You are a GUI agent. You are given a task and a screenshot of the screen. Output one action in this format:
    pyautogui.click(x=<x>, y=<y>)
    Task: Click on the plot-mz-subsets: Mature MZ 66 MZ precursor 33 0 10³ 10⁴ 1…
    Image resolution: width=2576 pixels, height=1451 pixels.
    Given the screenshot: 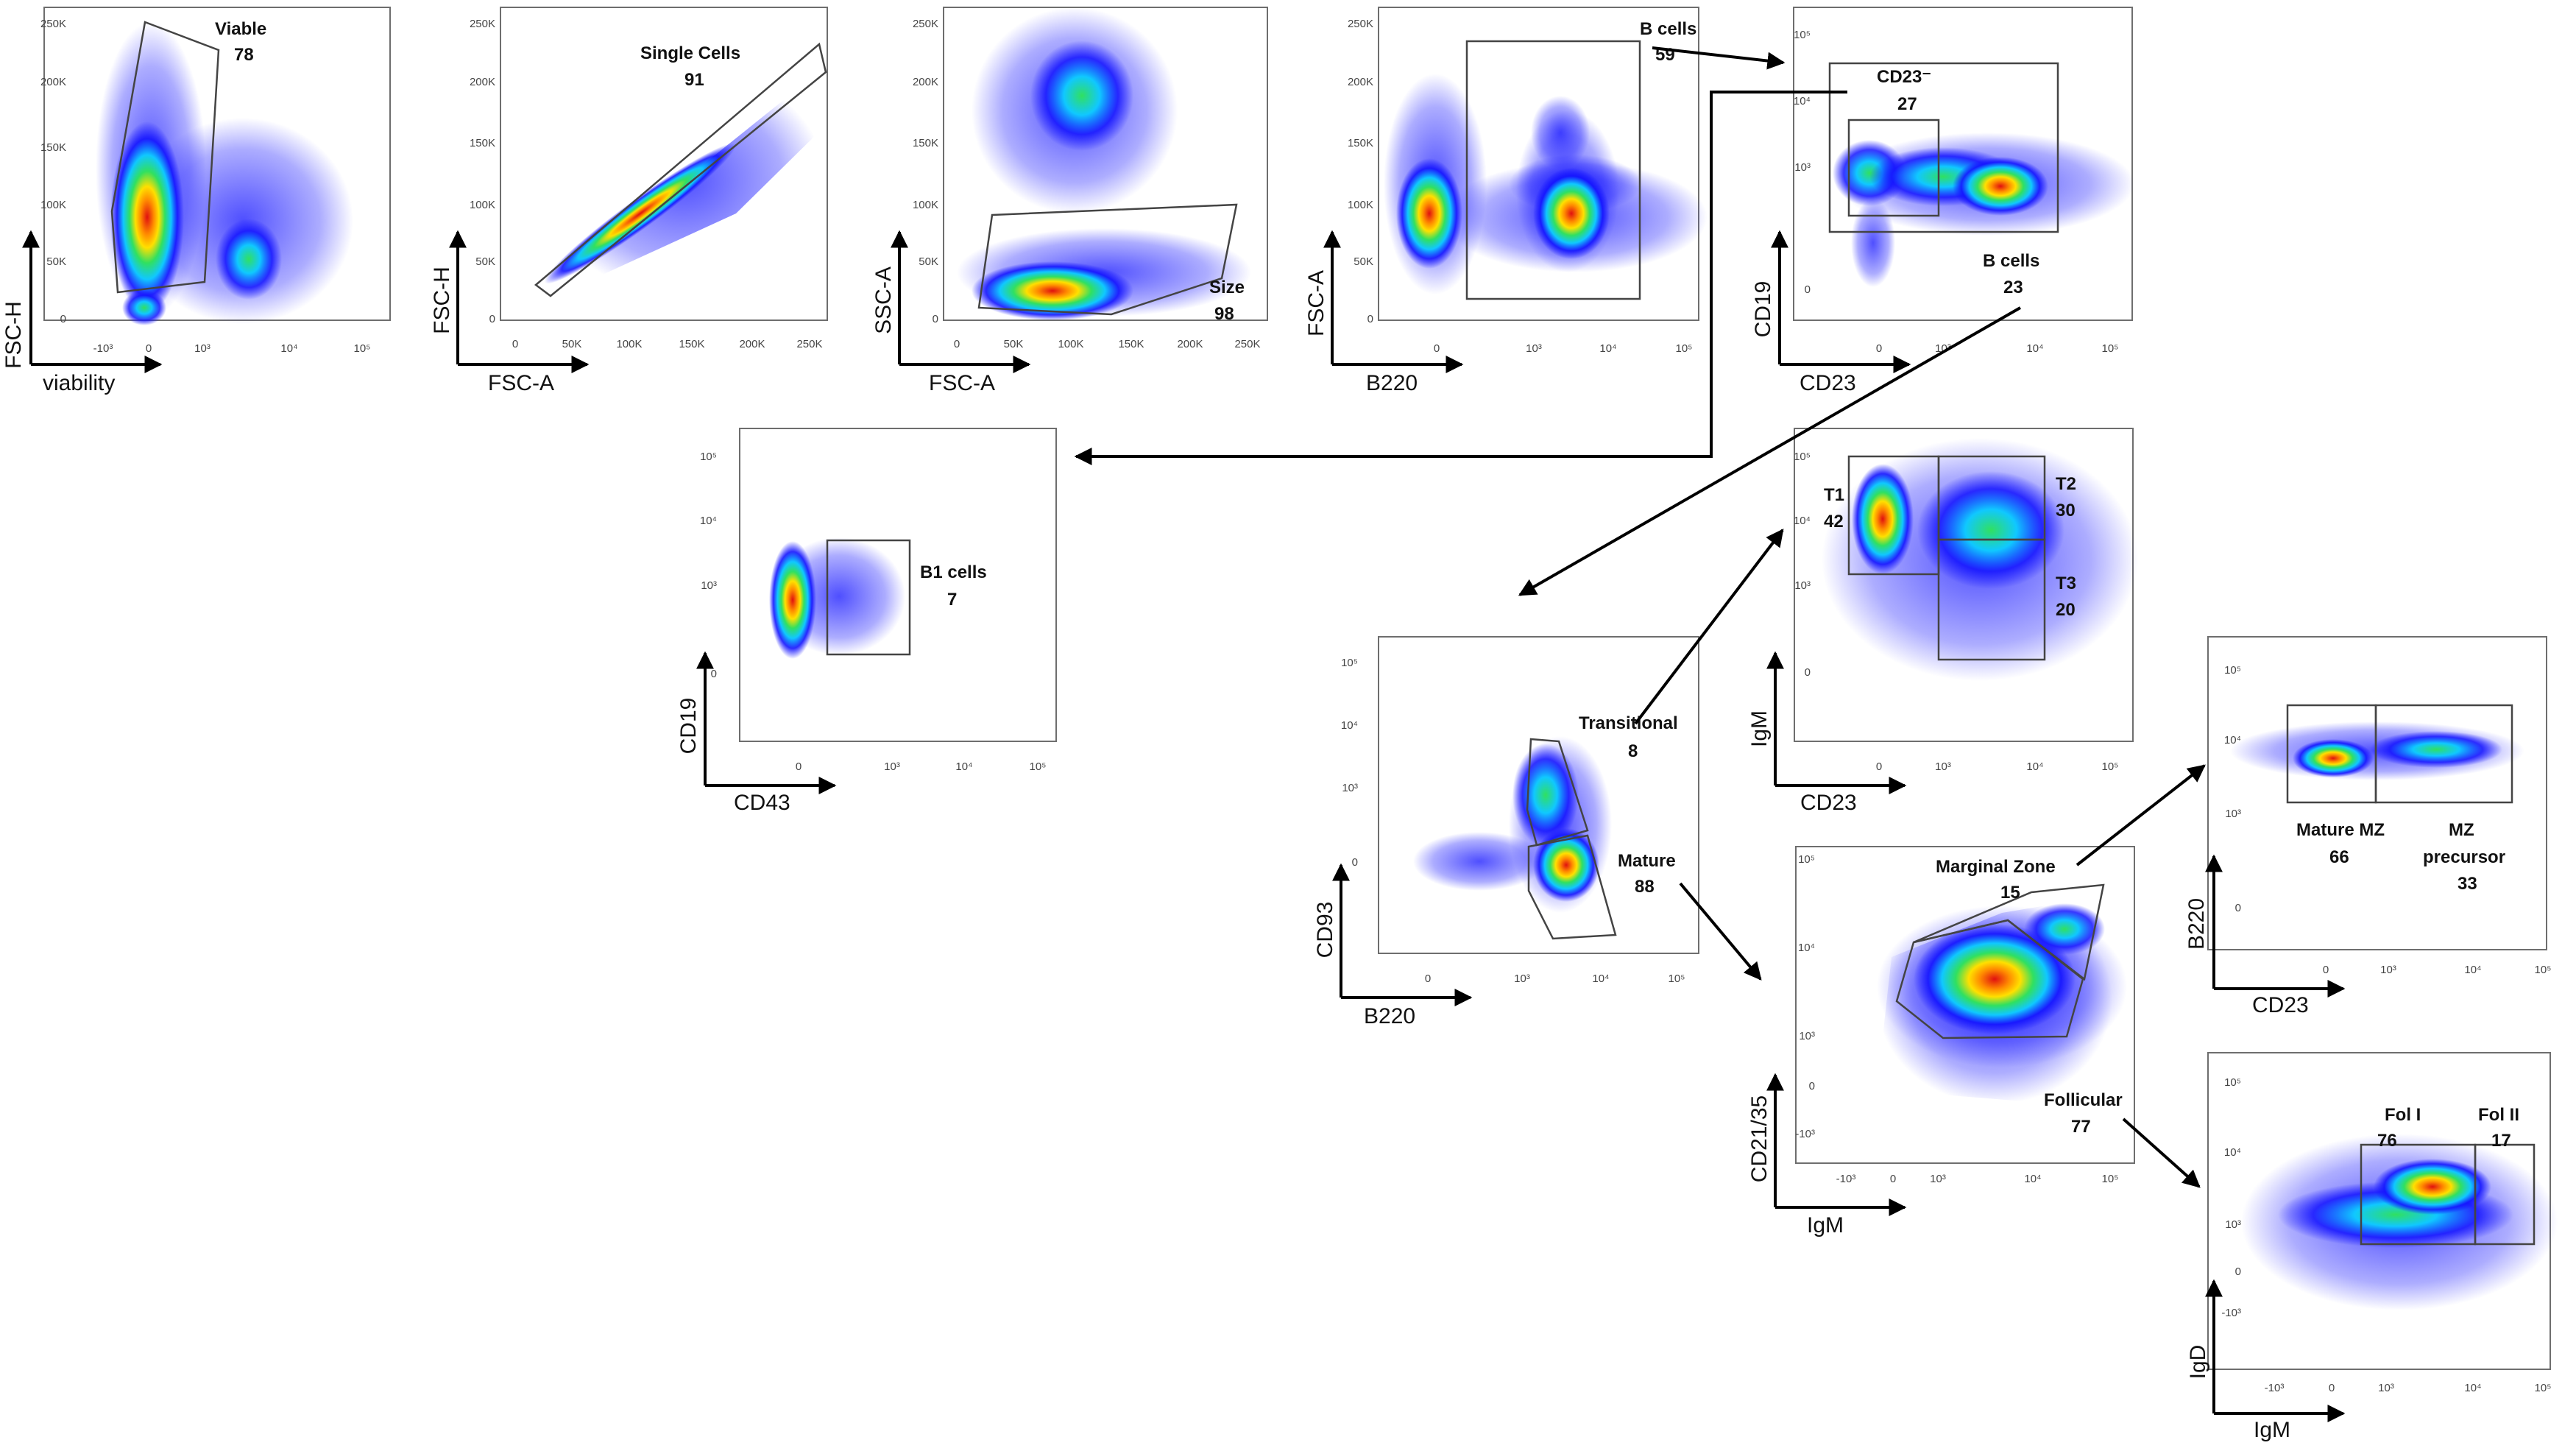 What is the action you would take?
    pyautogui.click(x=2367, y=826)
    